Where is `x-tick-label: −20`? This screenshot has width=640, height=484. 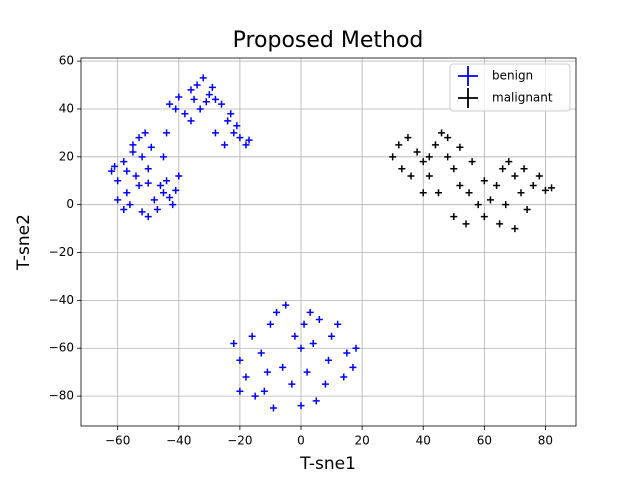
x-tick-label: −20 is located at coordinates (239, 441).